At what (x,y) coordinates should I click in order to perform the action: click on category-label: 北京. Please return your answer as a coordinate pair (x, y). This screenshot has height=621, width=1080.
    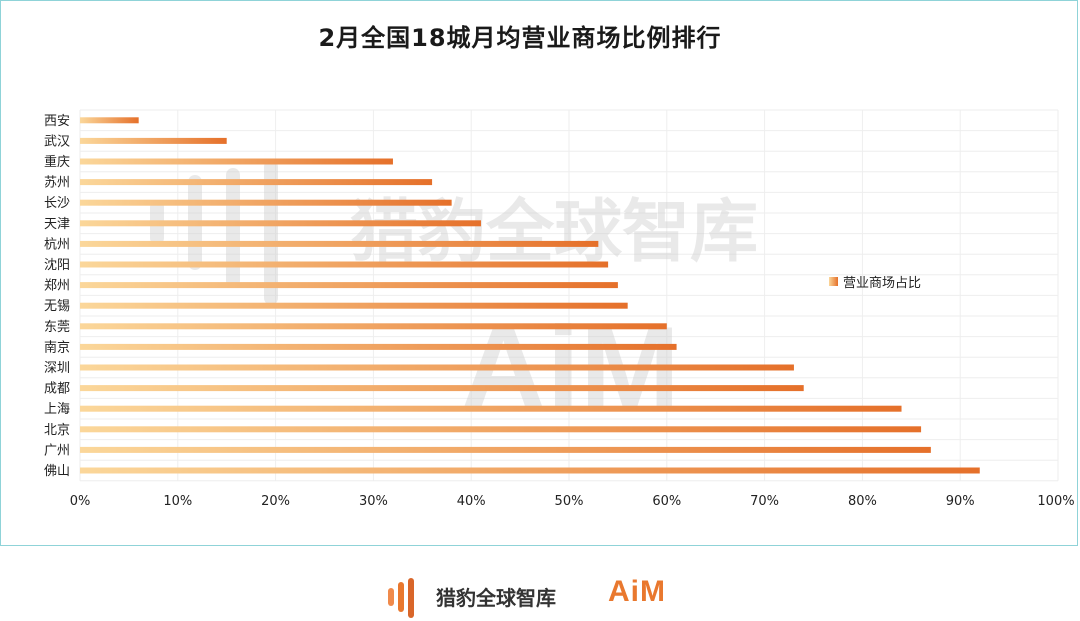
    Looking at the image, I should click on (57, 430).